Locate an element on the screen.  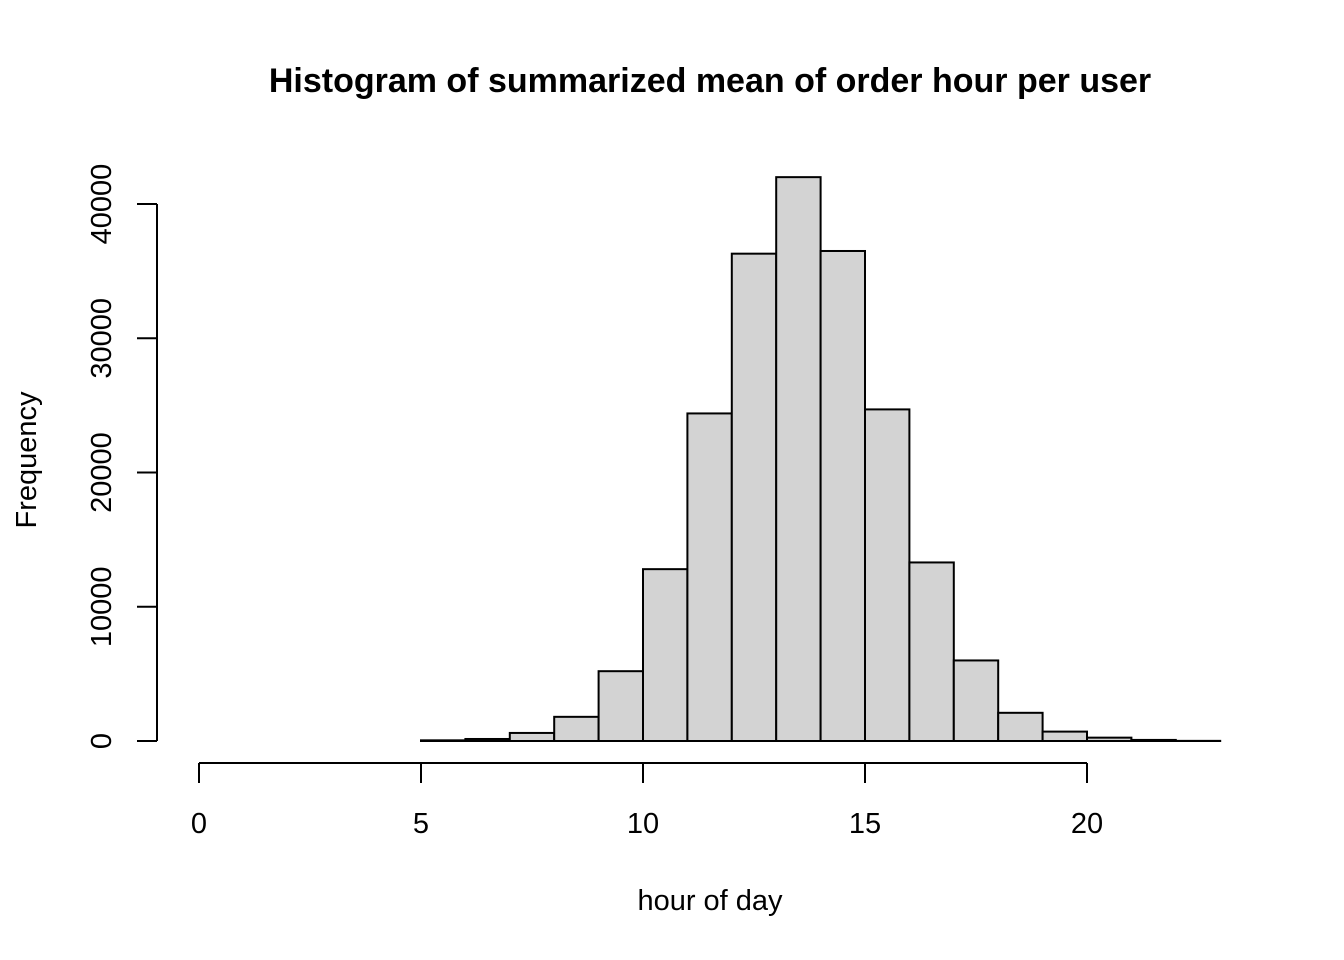
x-tick-label-4: 20 is located at coordinates (1087, 824).